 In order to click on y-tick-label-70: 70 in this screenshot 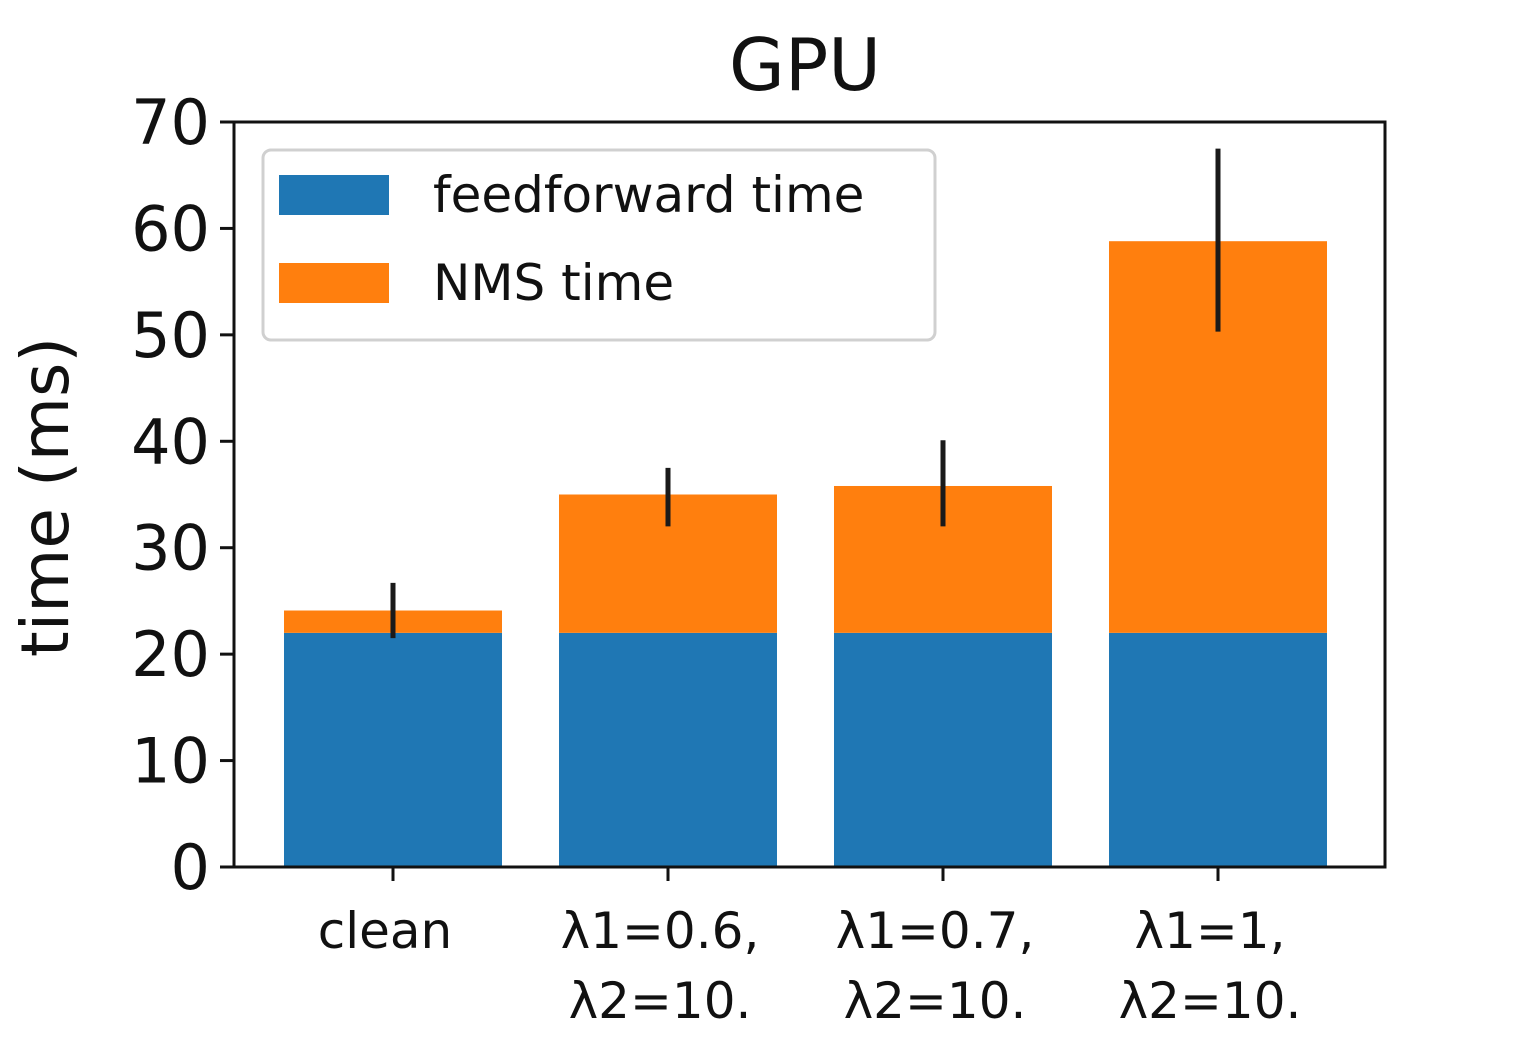, I will do `click(170, 122)`.